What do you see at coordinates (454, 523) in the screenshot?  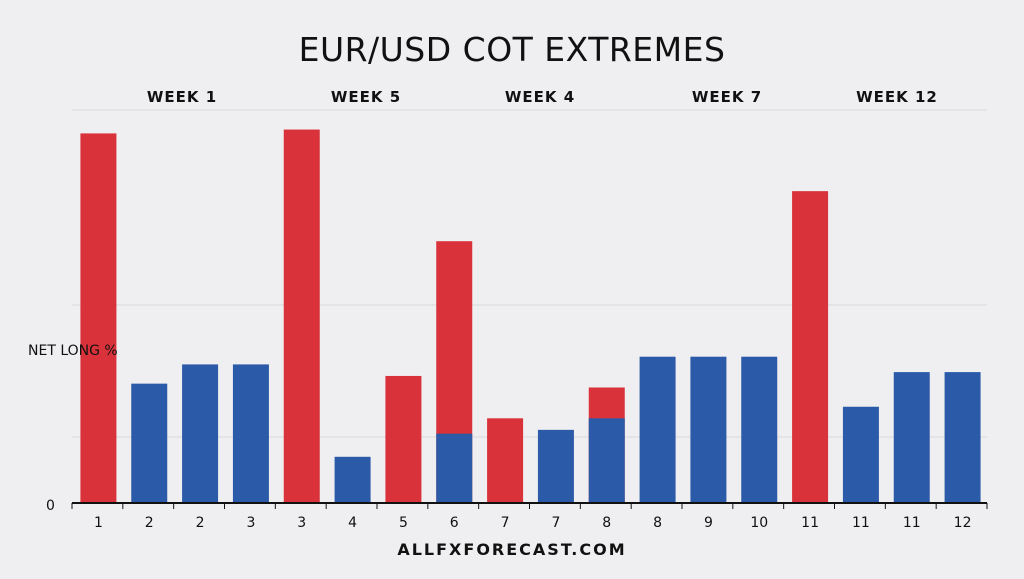 I see `x-tick-label: 6` at bounding box center [454, 523].